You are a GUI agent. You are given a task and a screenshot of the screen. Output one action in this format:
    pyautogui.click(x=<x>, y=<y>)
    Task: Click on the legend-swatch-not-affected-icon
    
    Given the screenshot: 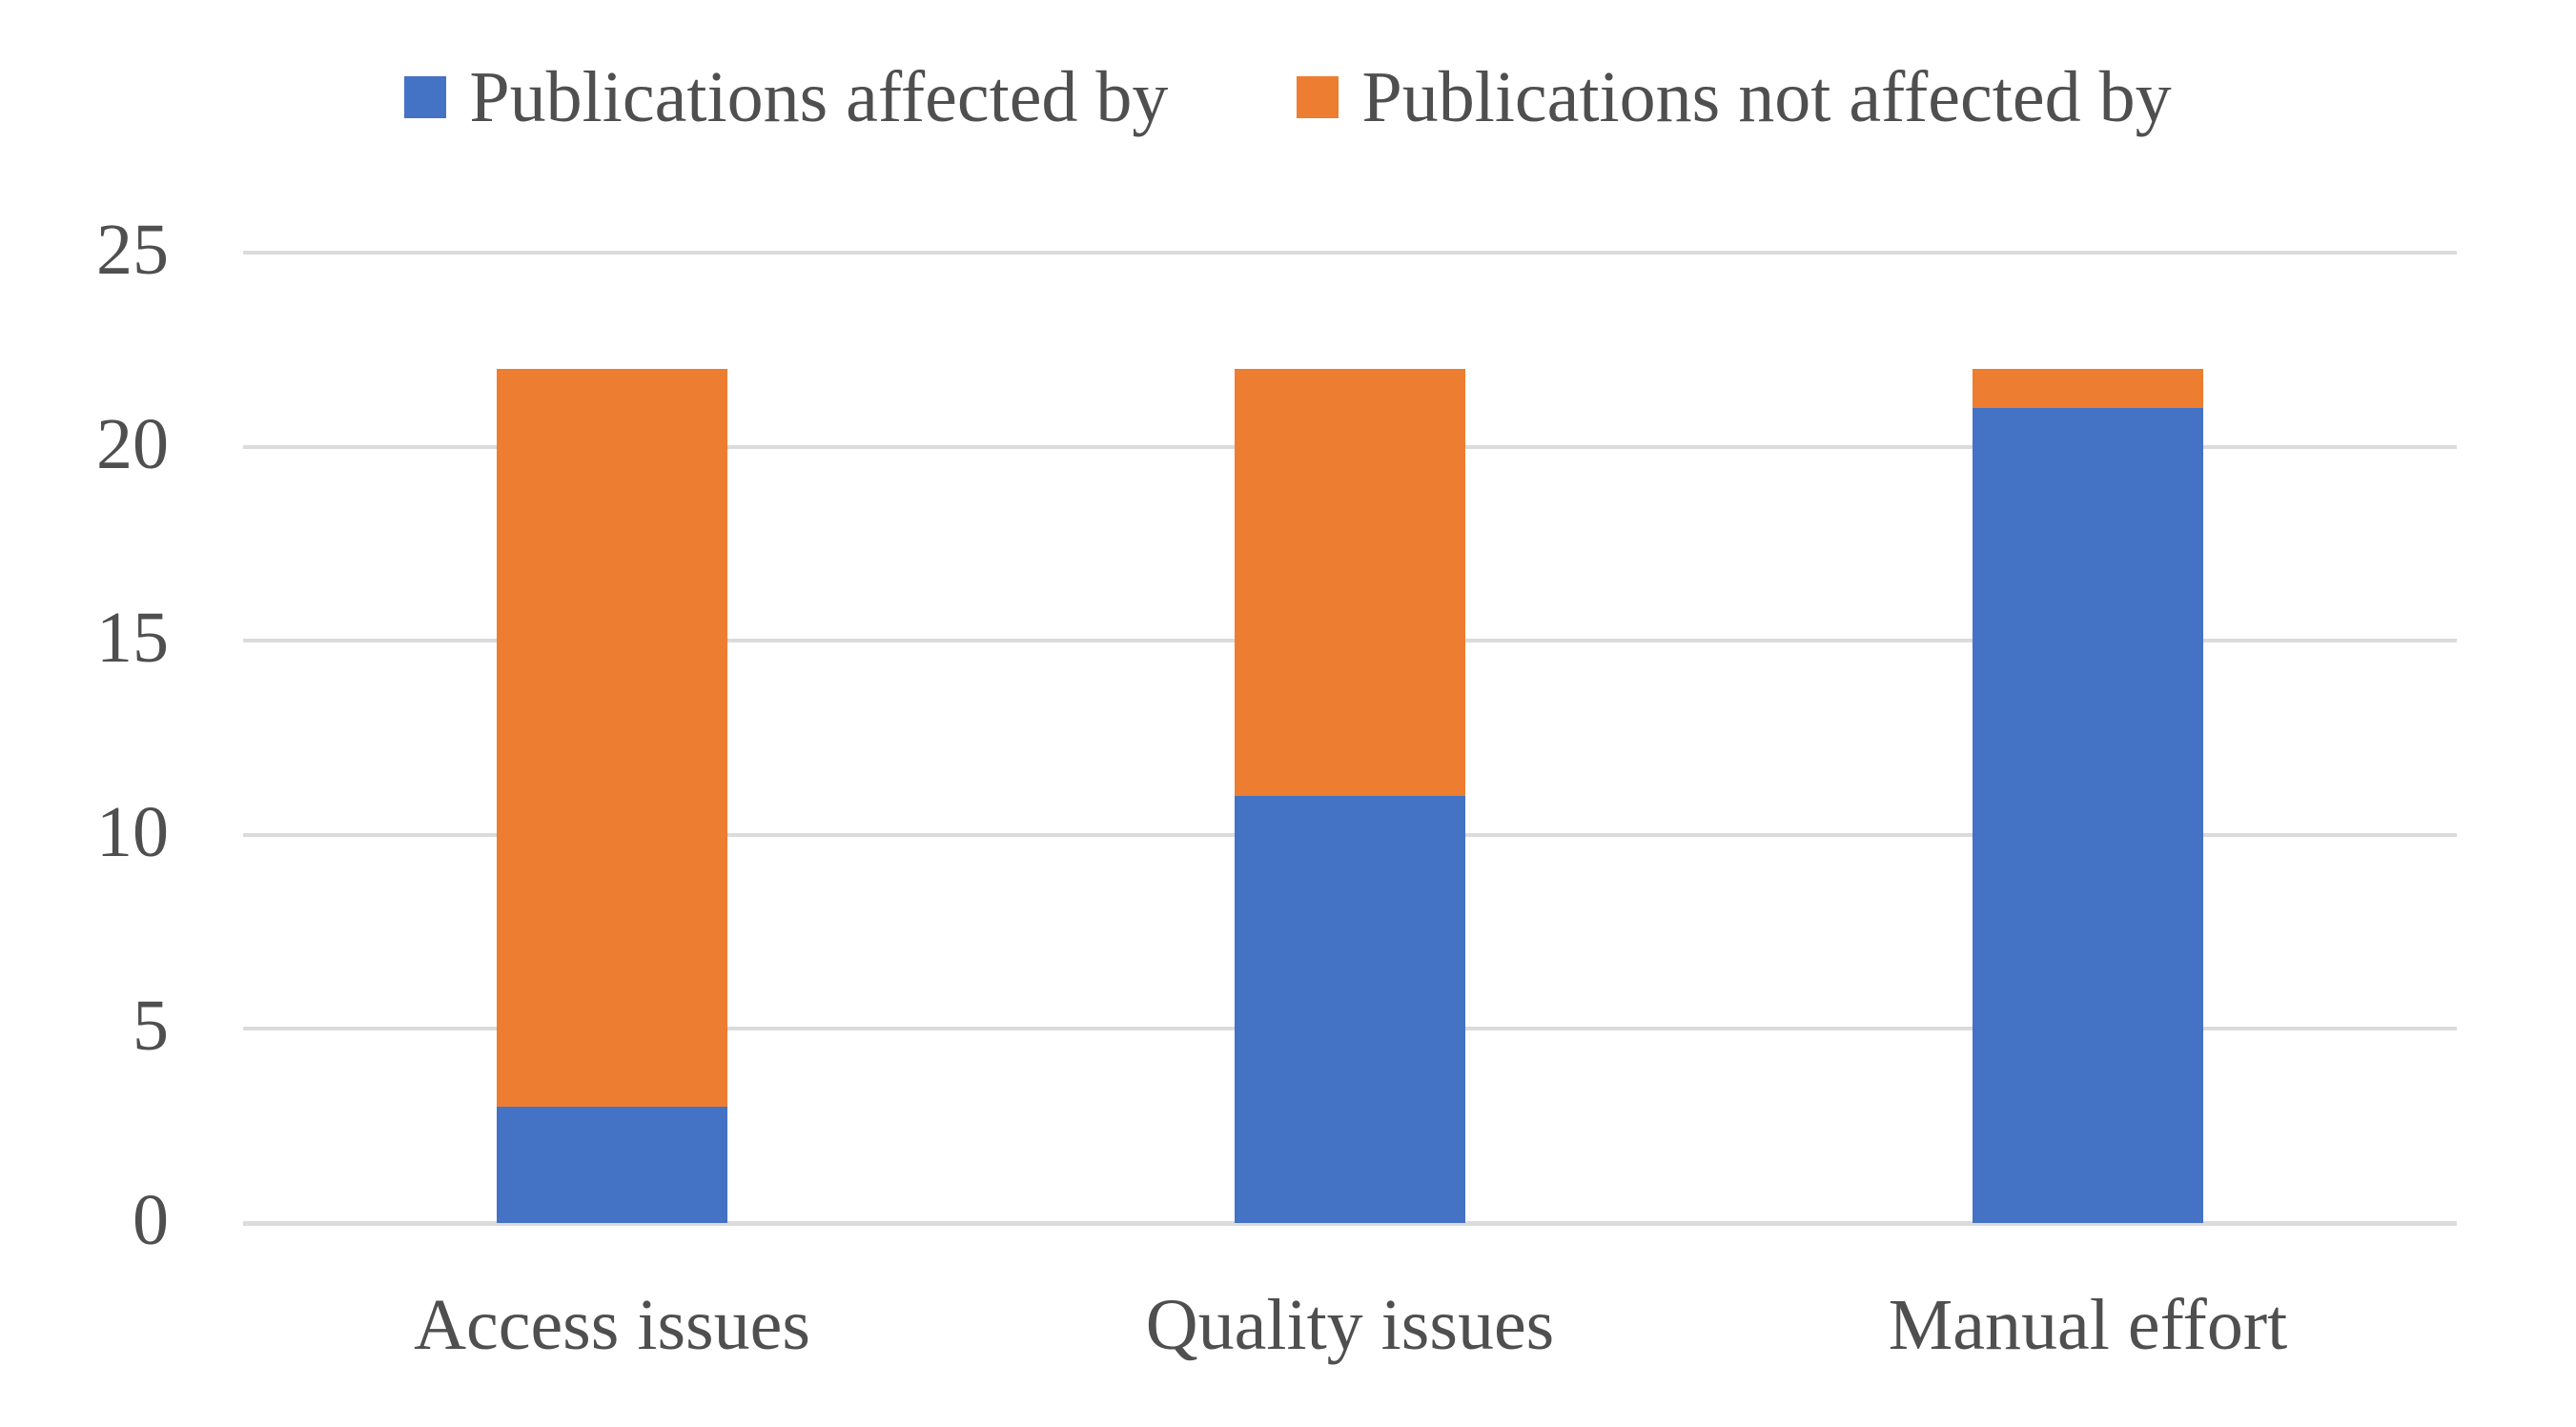 What is the action you would take?
    pyautogui.click(x=1318, y=97)
    